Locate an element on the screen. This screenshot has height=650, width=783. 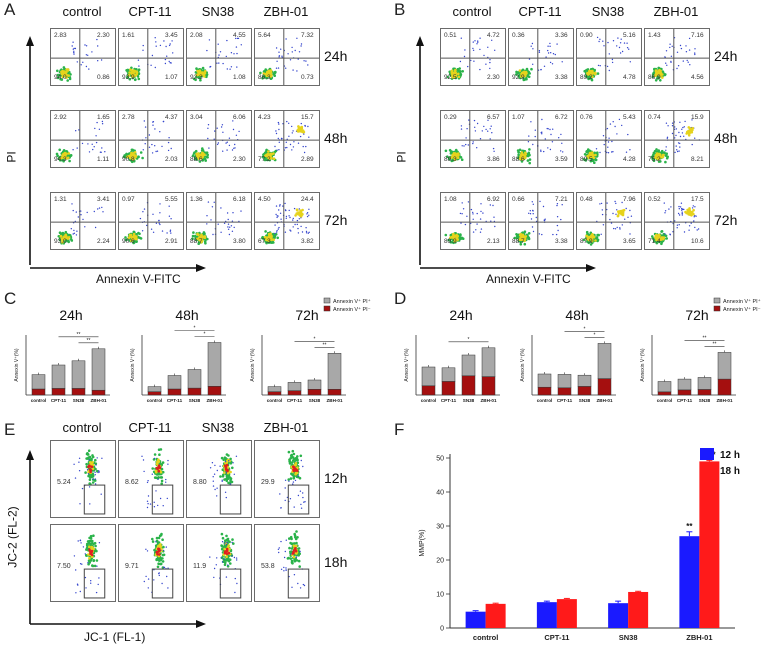
quadrant-value-upper-left: 1.31 is located at coordinates (60, 199).